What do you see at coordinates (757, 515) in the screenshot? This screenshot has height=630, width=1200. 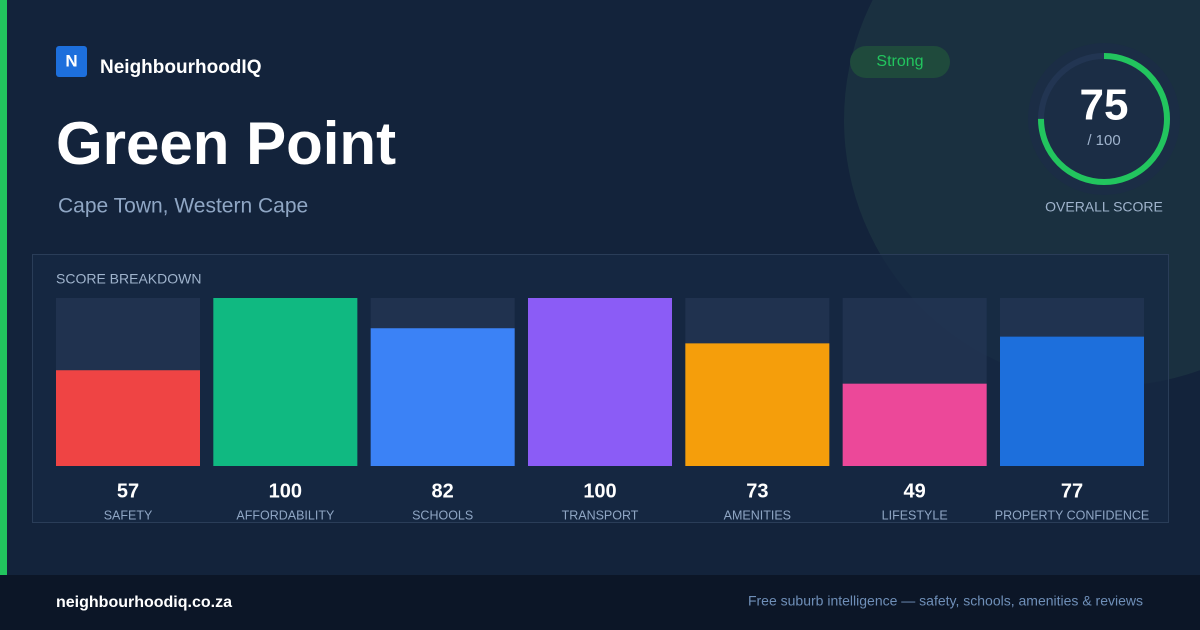 I see `category-label: AMENITIES` at bounding box center [757, 515].